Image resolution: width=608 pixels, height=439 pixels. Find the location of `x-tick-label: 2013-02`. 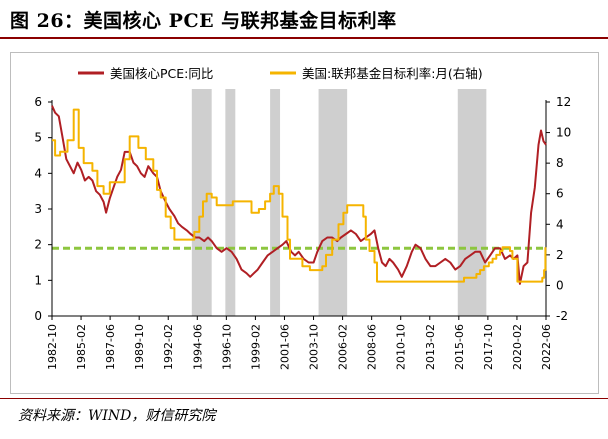

x-tick-label: 2013-02 is located at coordinates (430, 347).